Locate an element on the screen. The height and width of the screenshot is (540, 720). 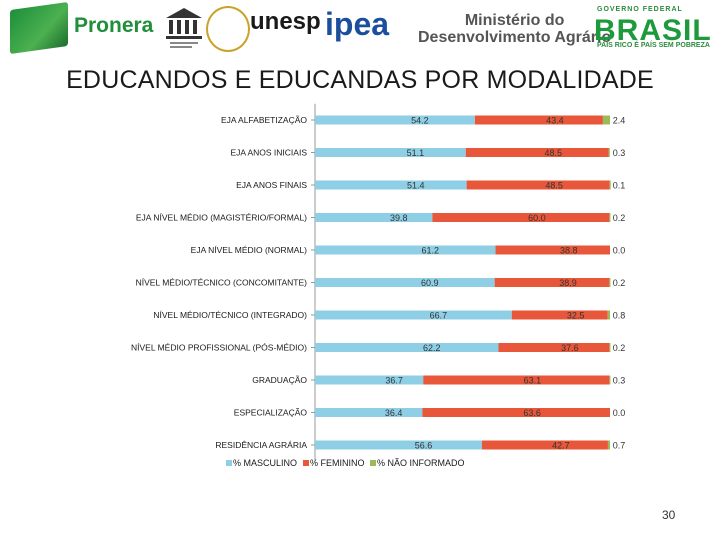
data-label: 63.6 is located at coordinates (532, 413).